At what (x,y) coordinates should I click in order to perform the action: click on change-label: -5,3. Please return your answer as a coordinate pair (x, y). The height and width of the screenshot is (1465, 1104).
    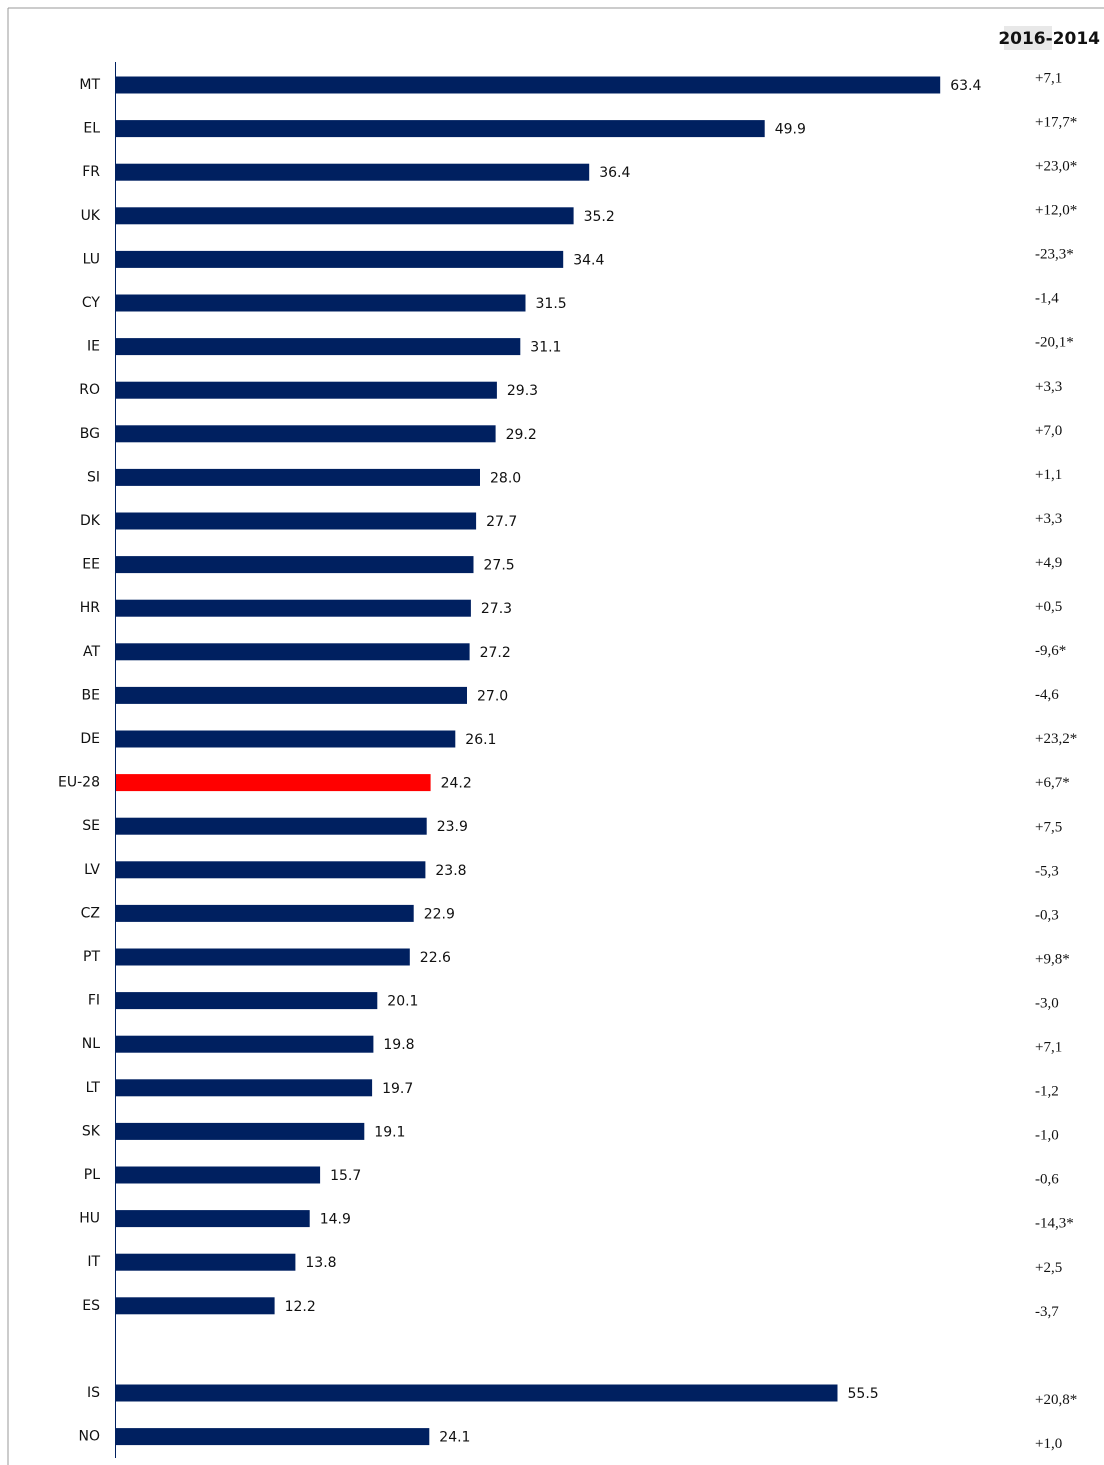
    Looking at the image, I should click on (1047, 871).